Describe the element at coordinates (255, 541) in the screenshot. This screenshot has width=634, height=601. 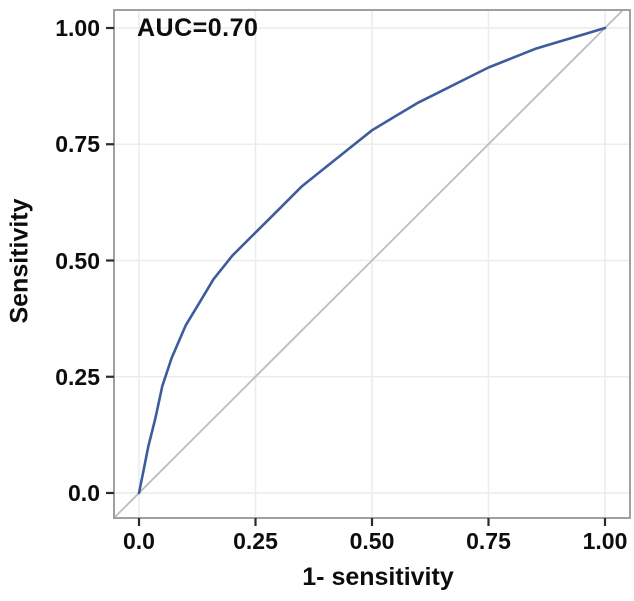
I see `x-tick-label: 0.25` at that location.